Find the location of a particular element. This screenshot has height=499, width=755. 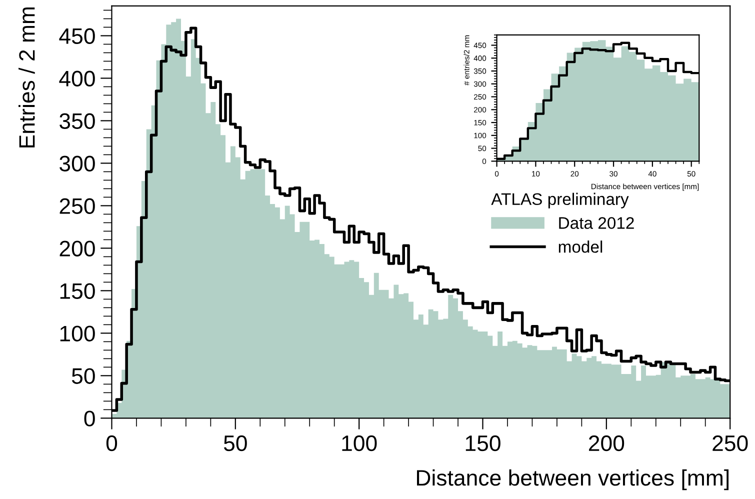

y-tick-label: 200 is located at coordinates (77, 248).